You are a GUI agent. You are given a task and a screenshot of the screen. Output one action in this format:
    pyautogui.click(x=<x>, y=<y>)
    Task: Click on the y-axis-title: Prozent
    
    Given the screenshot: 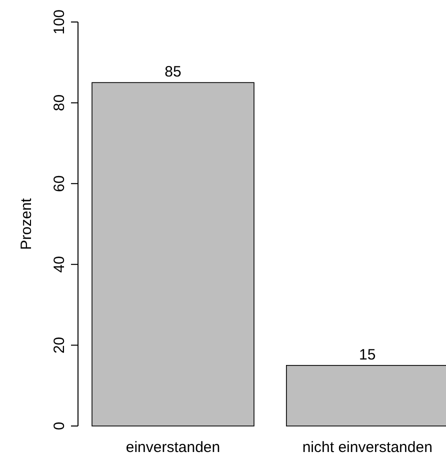 What is the action you would take?
    pyautogui.click(x=26, y=223)
    